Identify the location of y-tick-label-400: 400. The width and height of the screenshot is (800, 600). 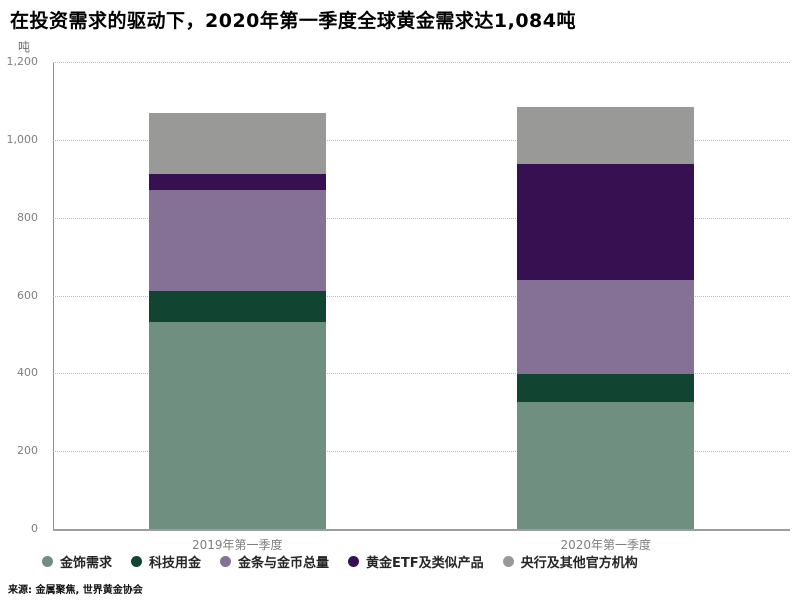
(27, 373).